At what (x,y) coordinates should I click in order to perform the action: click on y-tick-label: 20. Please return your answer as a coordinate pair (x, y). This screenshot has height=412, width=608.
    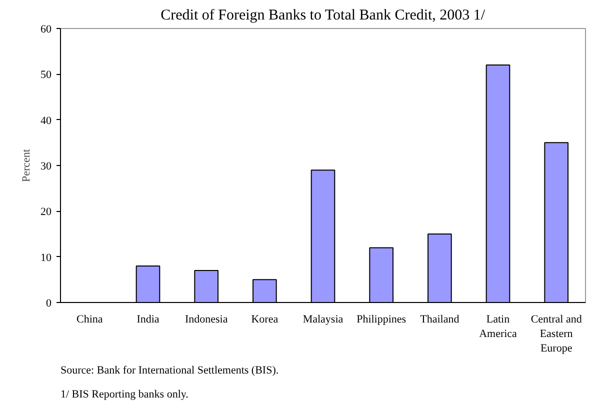
    Looking at the image, I should click on (46, 212).